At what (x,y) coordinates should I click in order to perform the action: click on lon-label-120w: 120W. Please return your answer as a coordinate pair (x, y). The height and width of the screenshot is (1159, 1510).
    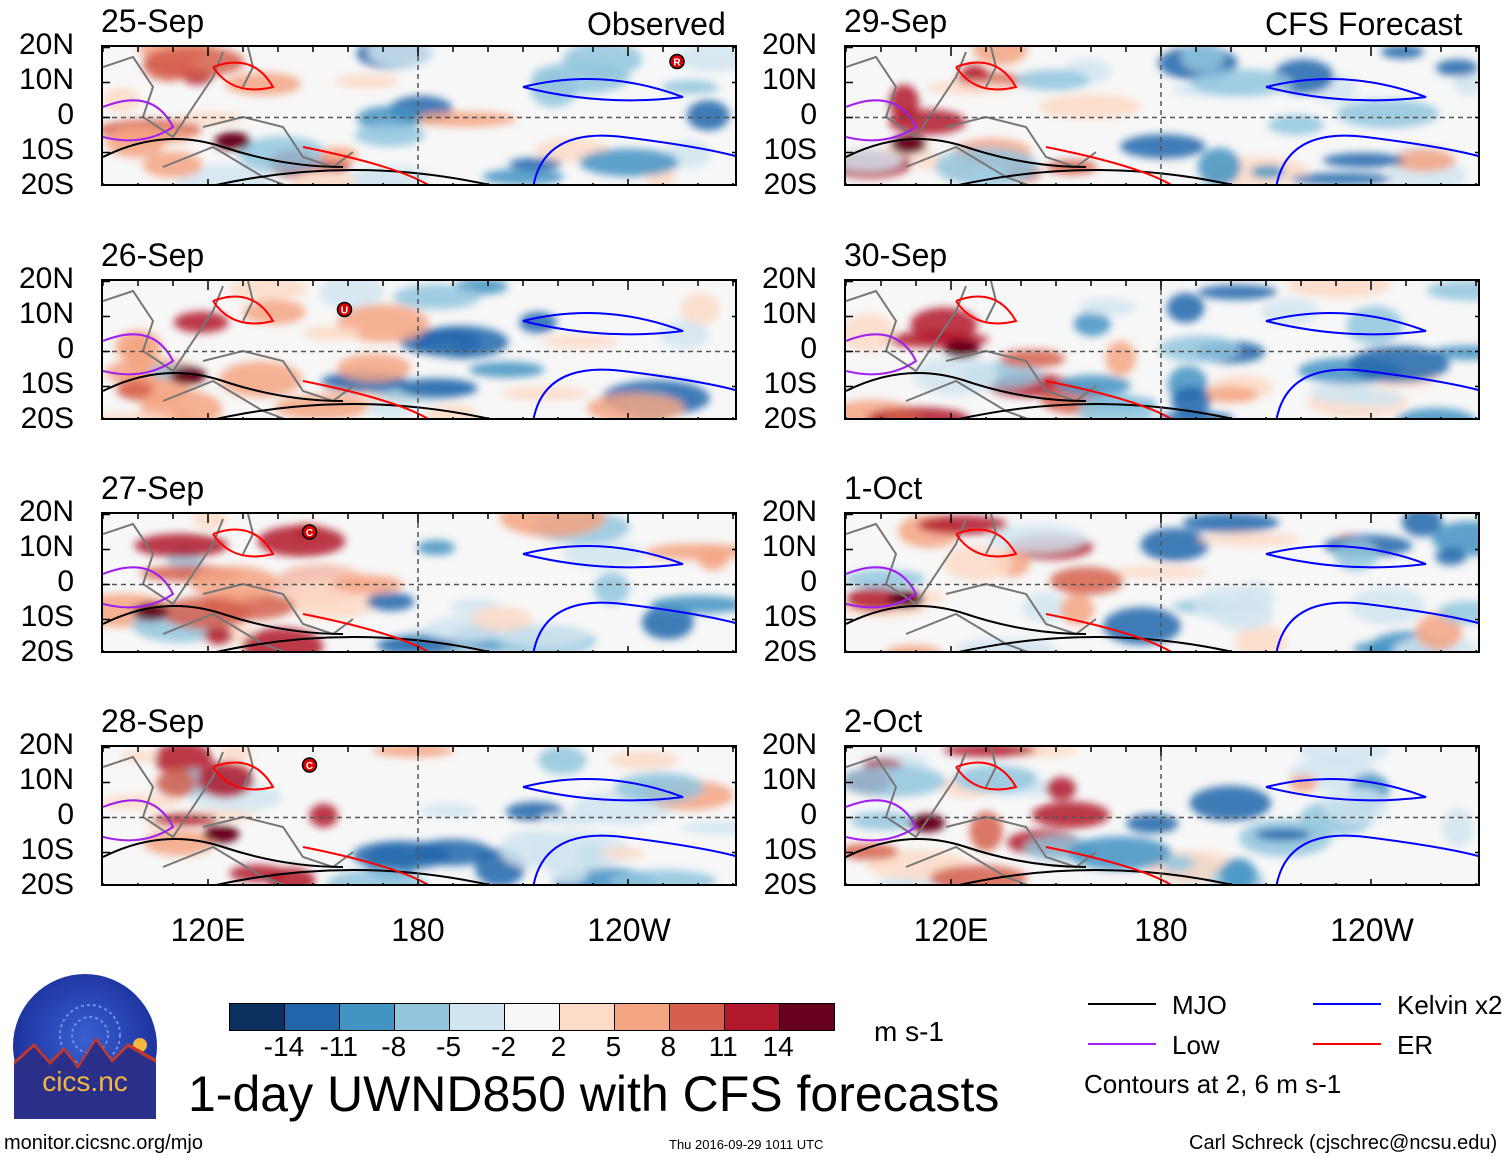
    Looking at the image, I should click on (629, 930).